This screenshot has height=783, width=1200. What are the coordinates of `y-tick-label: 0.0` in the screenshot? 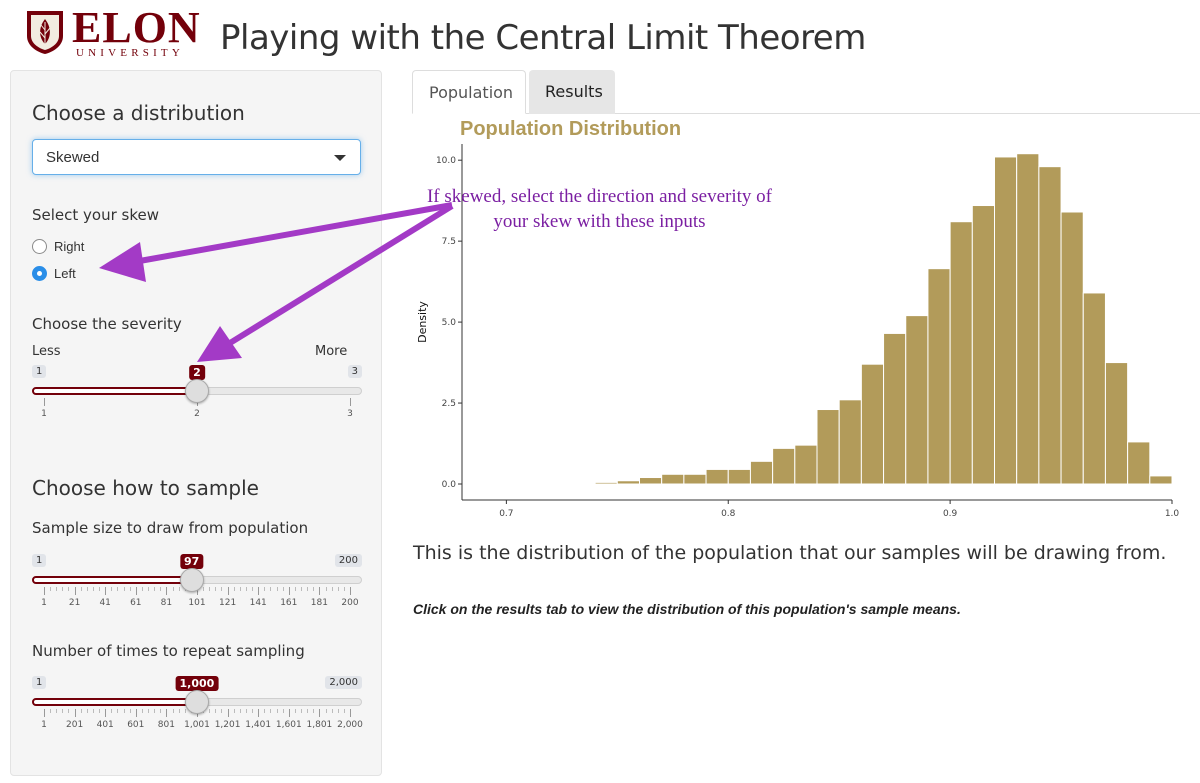 It's located at (449, 485).